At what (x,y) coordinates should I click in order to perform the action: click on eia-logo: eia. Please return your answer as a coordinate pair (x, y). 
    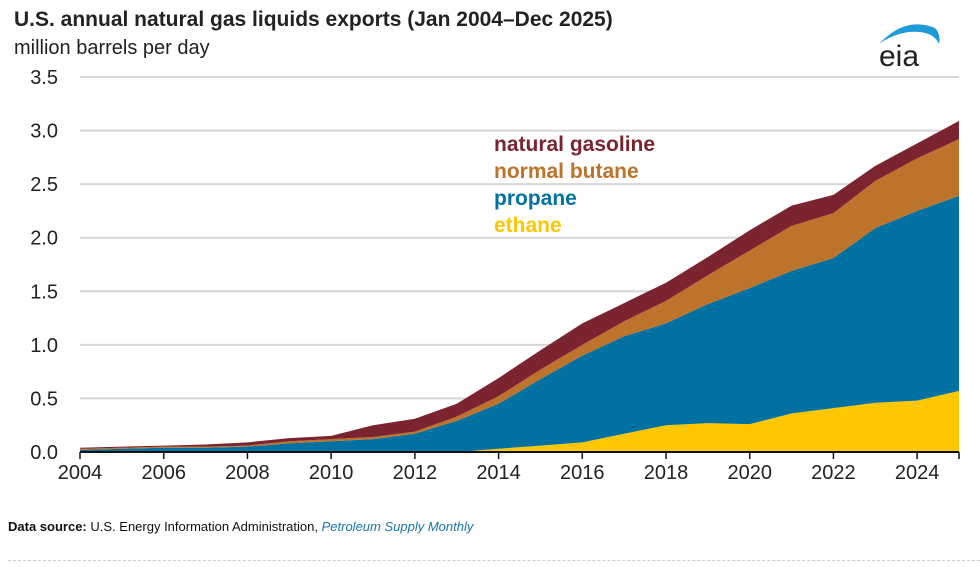
    Looking at the image, I should click on (909, 47).